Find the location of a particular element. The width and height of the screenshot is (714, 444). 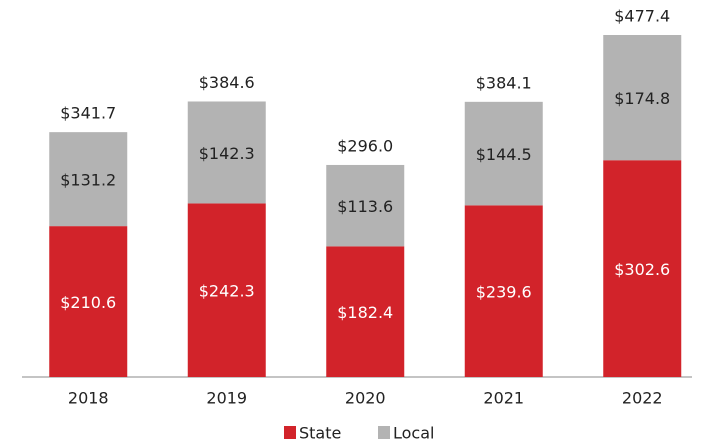

x-tick-label: 2022 is located at coordinates (642, 398).